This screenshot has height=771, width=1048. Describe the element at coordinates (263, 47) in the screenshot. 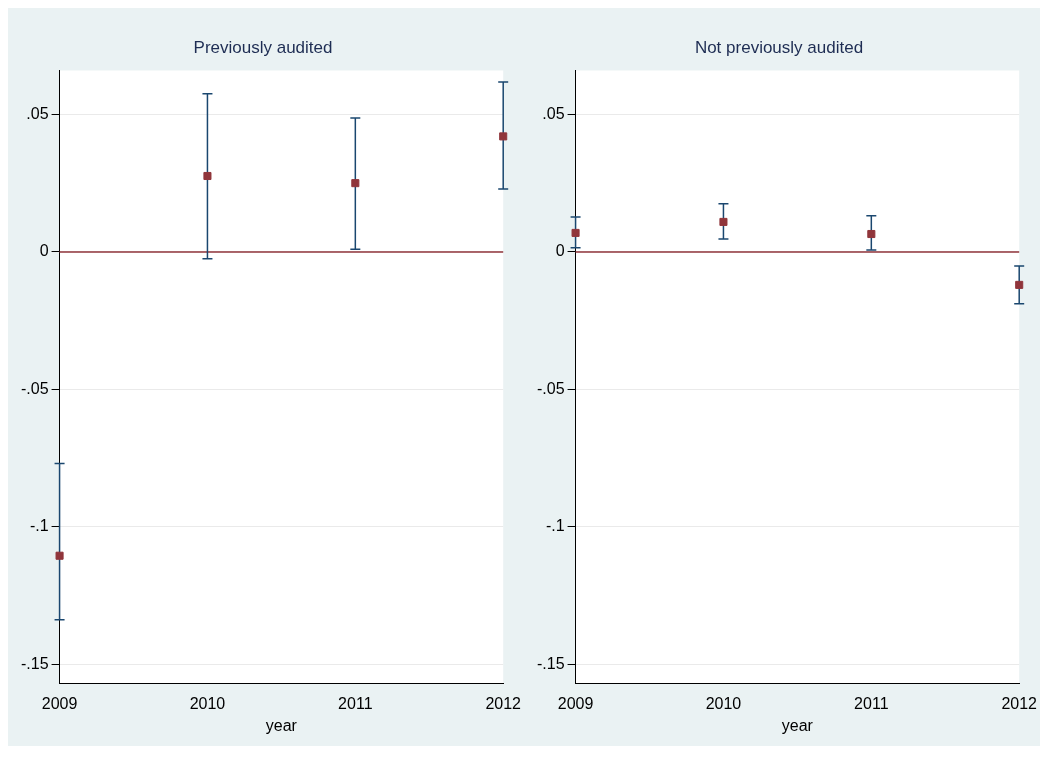

I see `chart-title: Previously audited` at that location.